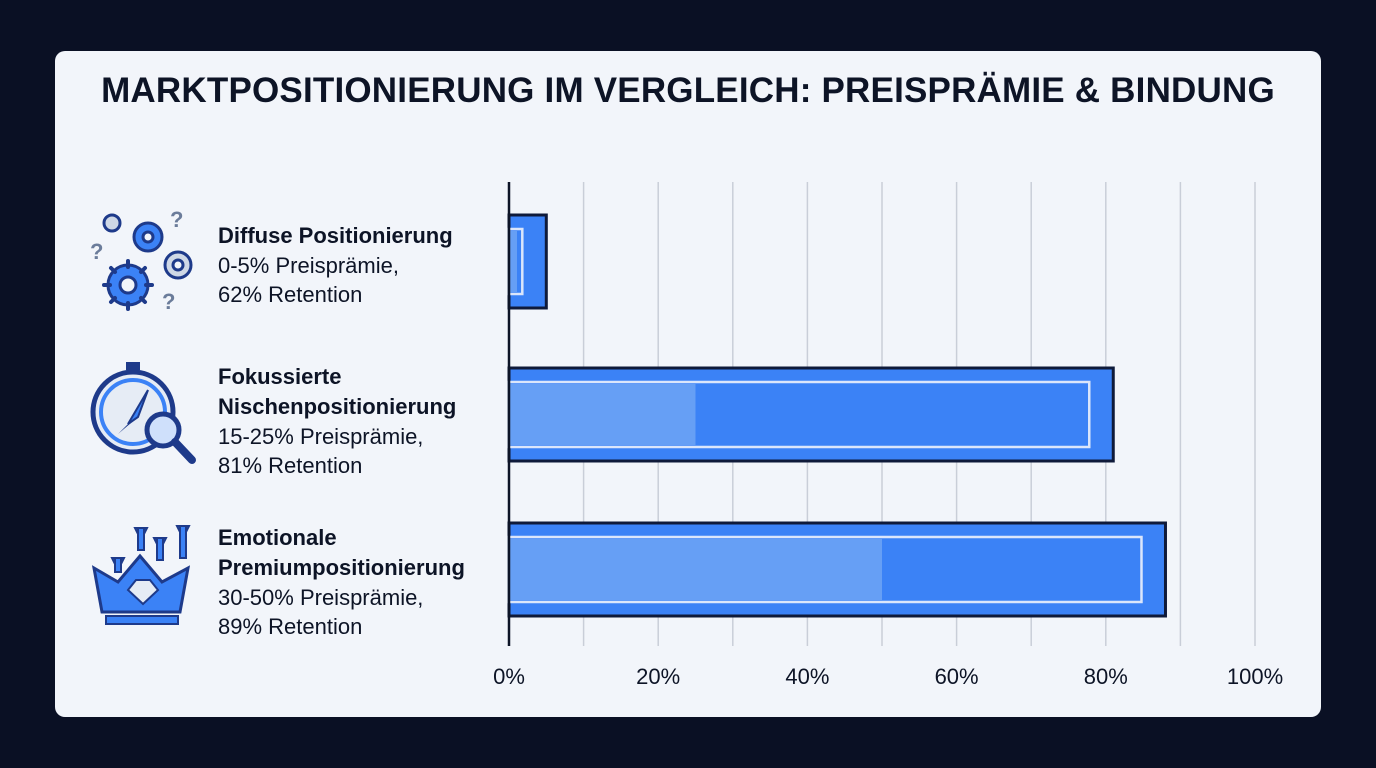  I want to click on row-premium: 15-25% Preisprämie,, so click(321, 436).